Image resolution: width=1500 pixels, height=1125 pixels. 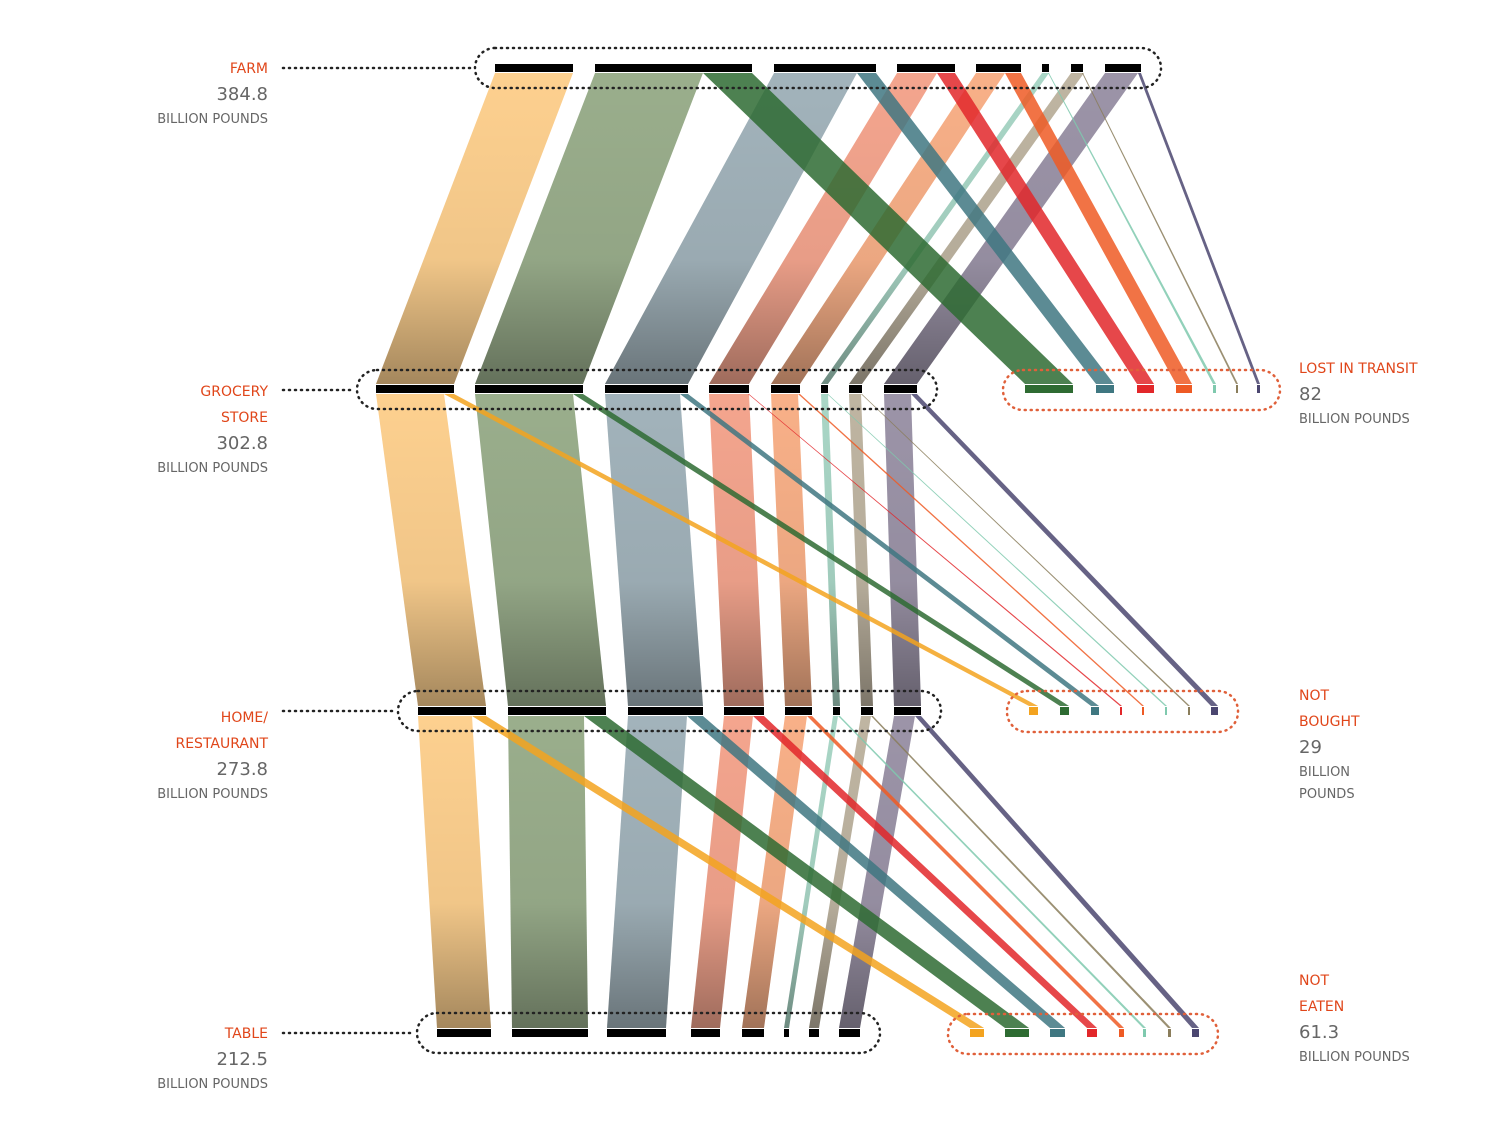 I want to click on value: 384.8, so click(x=242, y=94).